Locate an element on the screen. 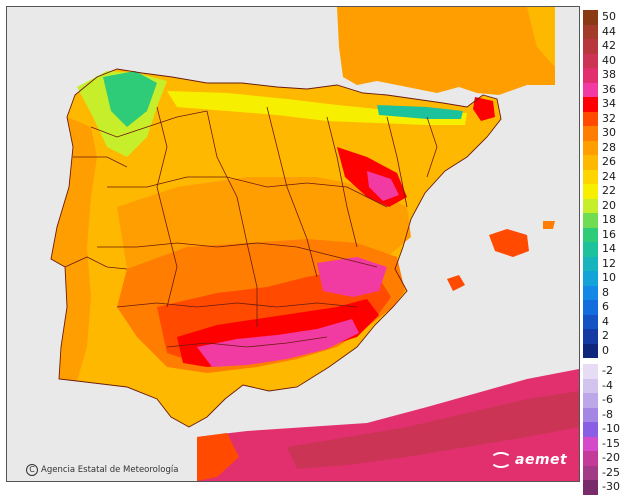  legend-entry: 6 is located at coordinates (606, 307).